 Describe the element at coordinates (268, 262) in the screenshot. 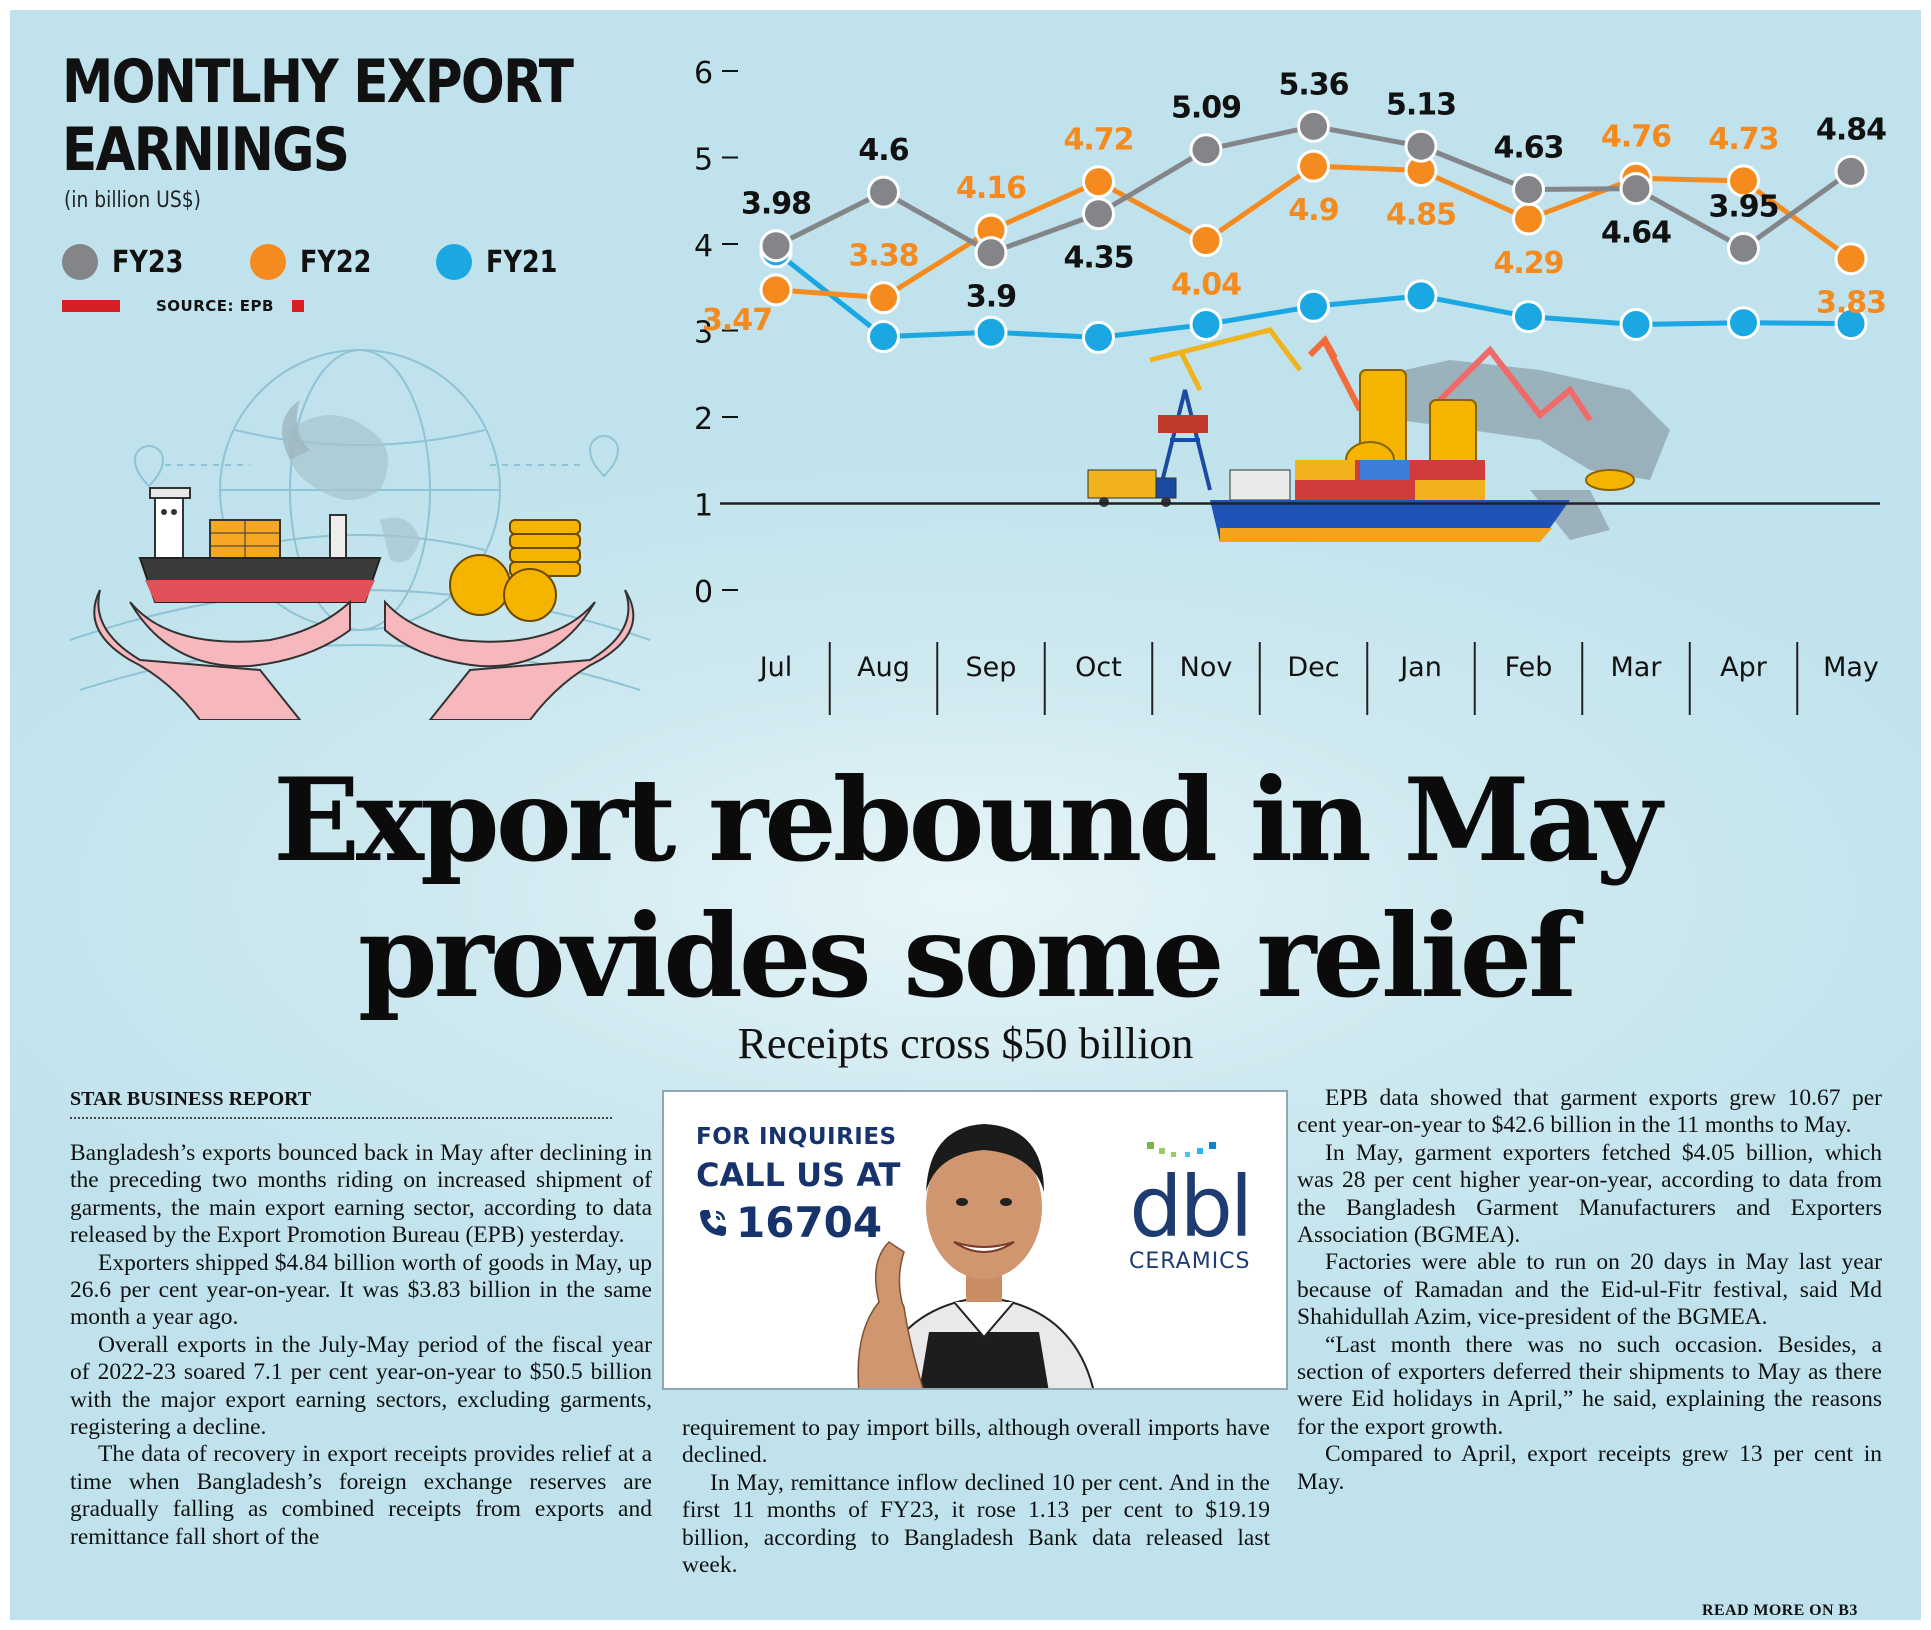

I see `legend-swatch-fy22` at that location.